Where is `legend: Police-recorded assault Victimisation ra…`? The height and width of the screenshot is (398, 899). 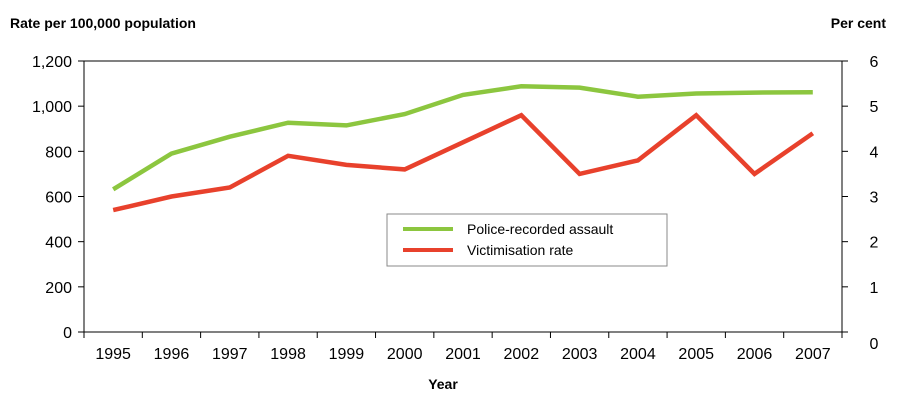 legend: Police-recorded assault Victimisation ra… is located at coordinates (527, 240).